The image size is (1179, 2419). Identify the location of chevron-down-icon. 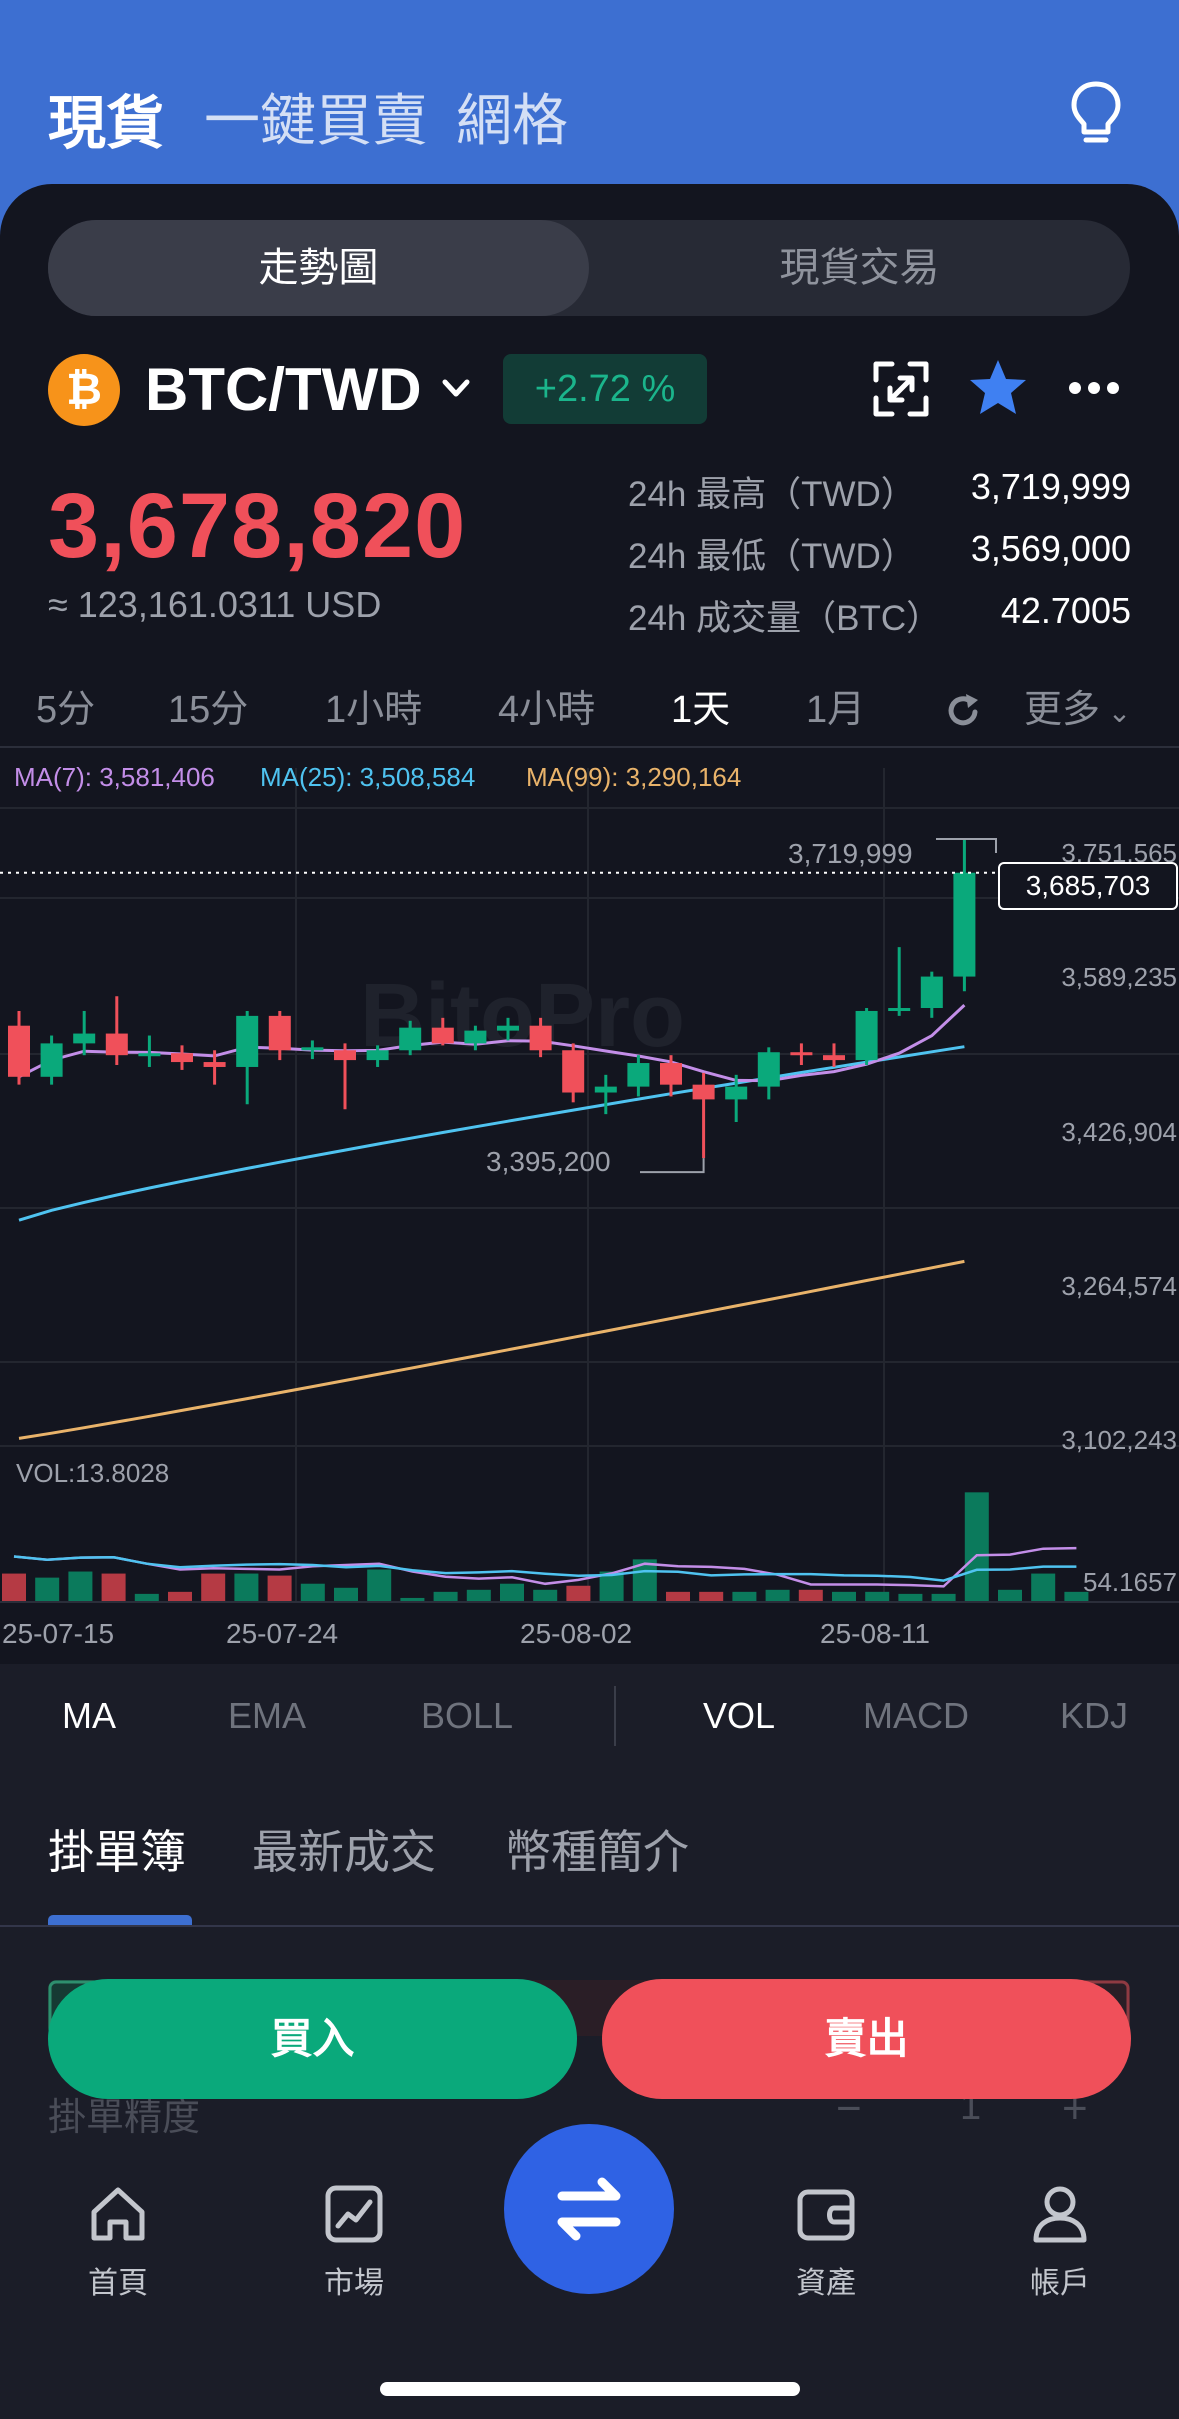
(456, 388).